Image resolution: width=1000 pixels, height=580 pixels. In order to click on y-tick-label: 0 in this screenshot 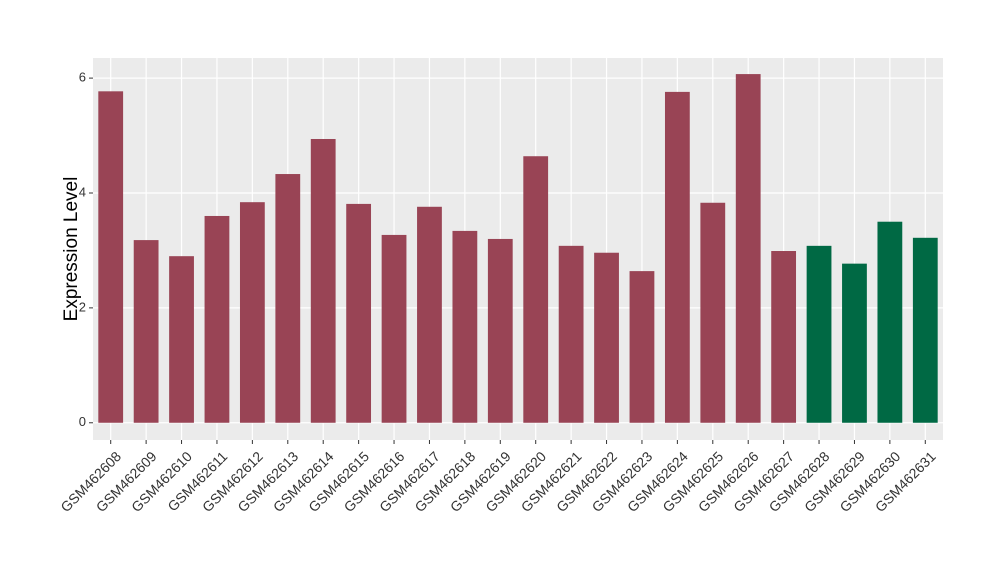, I will do `click(82, 421)`.